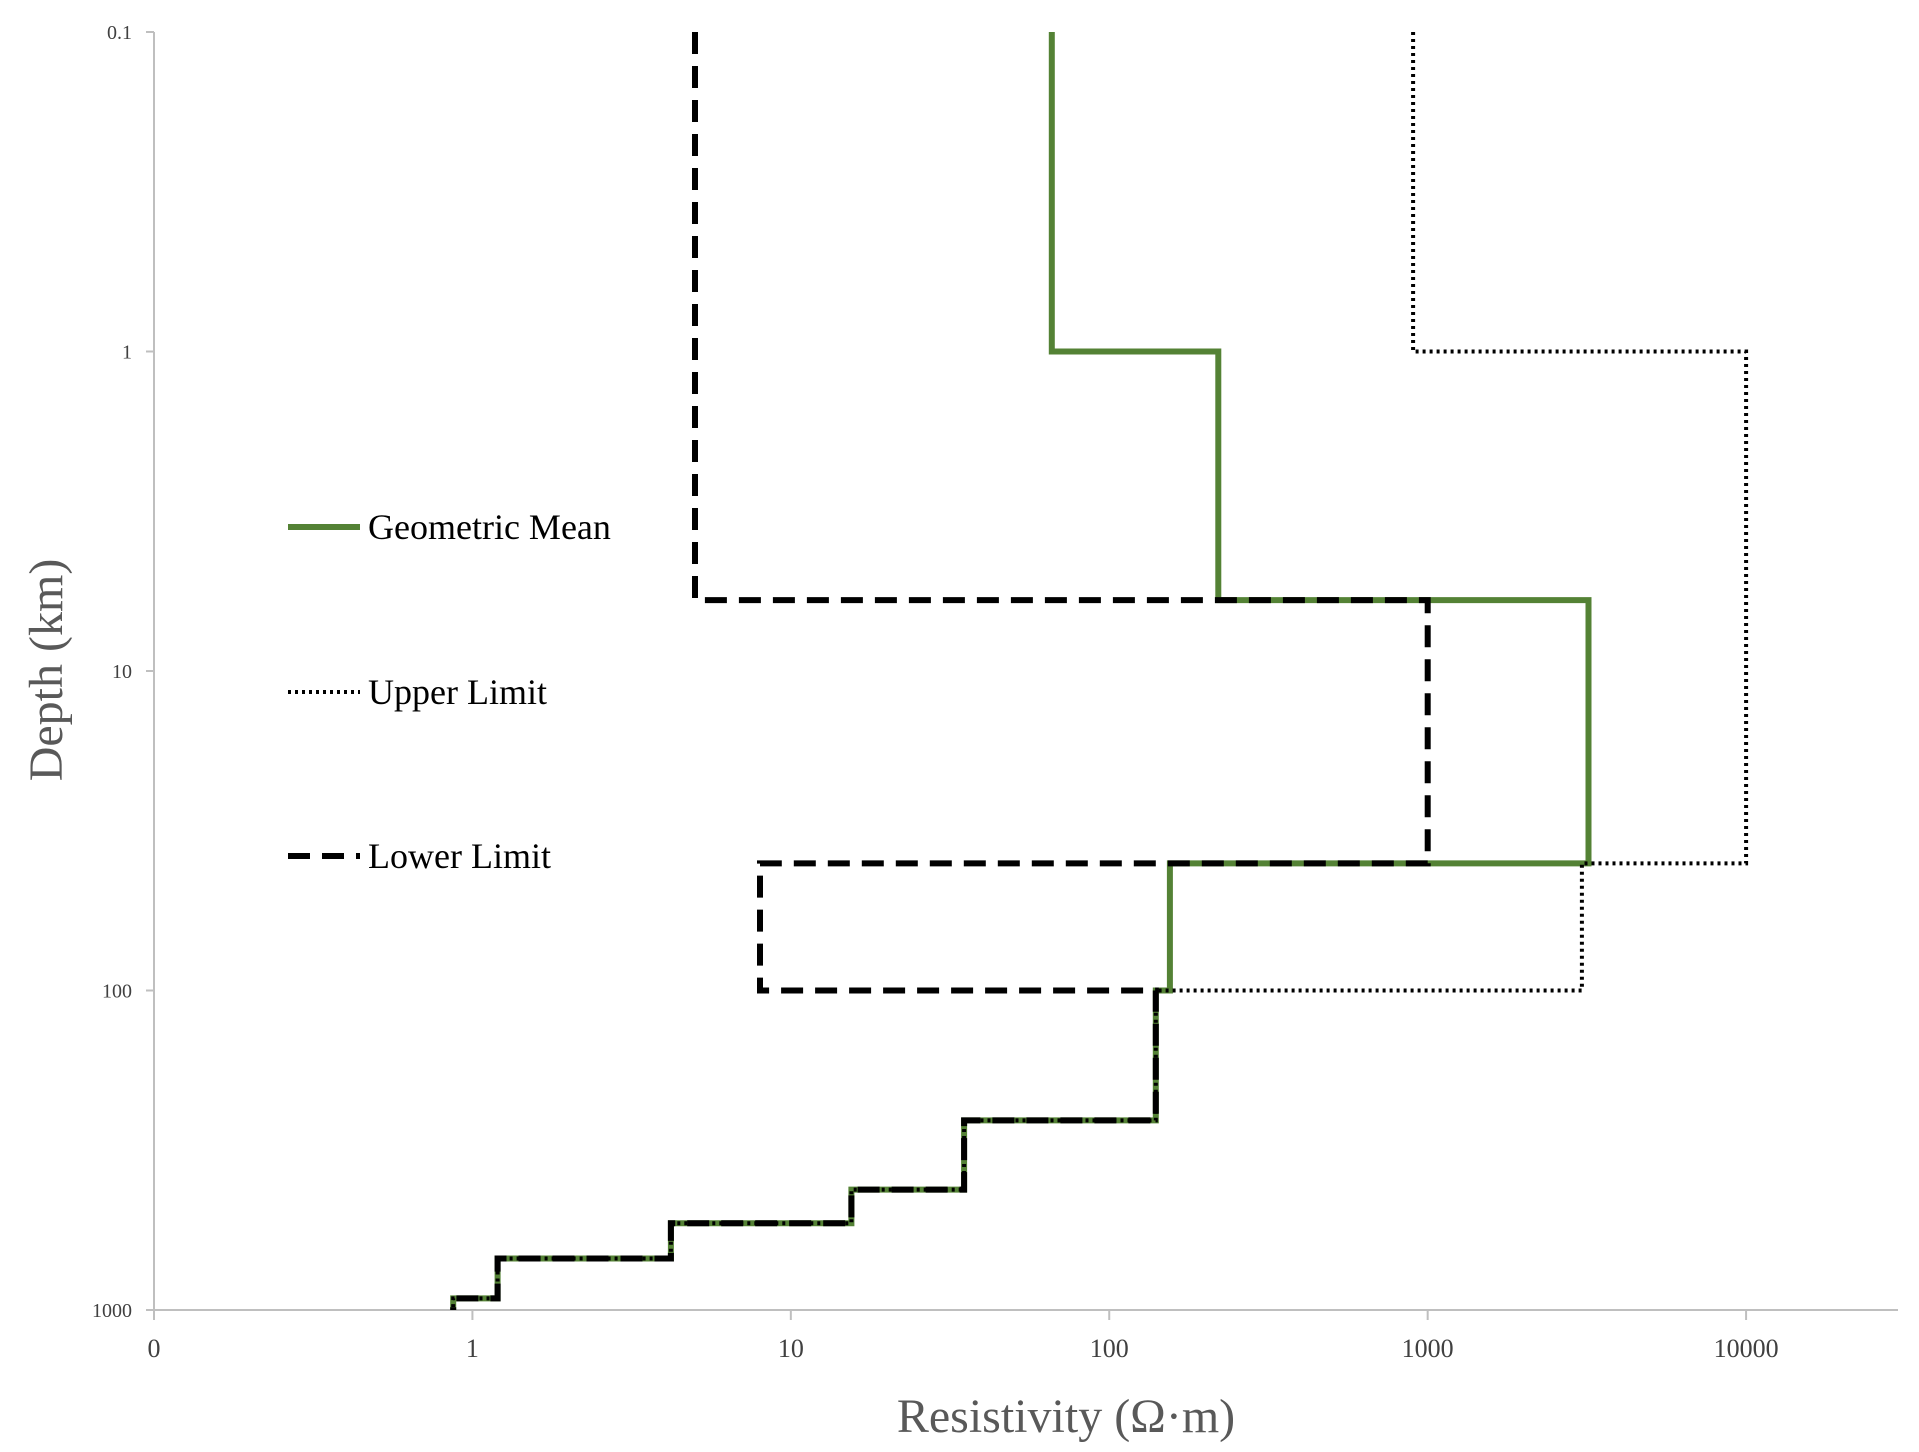 This screenshot has width=1919, height=1452. I want to click on legend-item-upper-limit: Upper Limit, so click(417, 692).